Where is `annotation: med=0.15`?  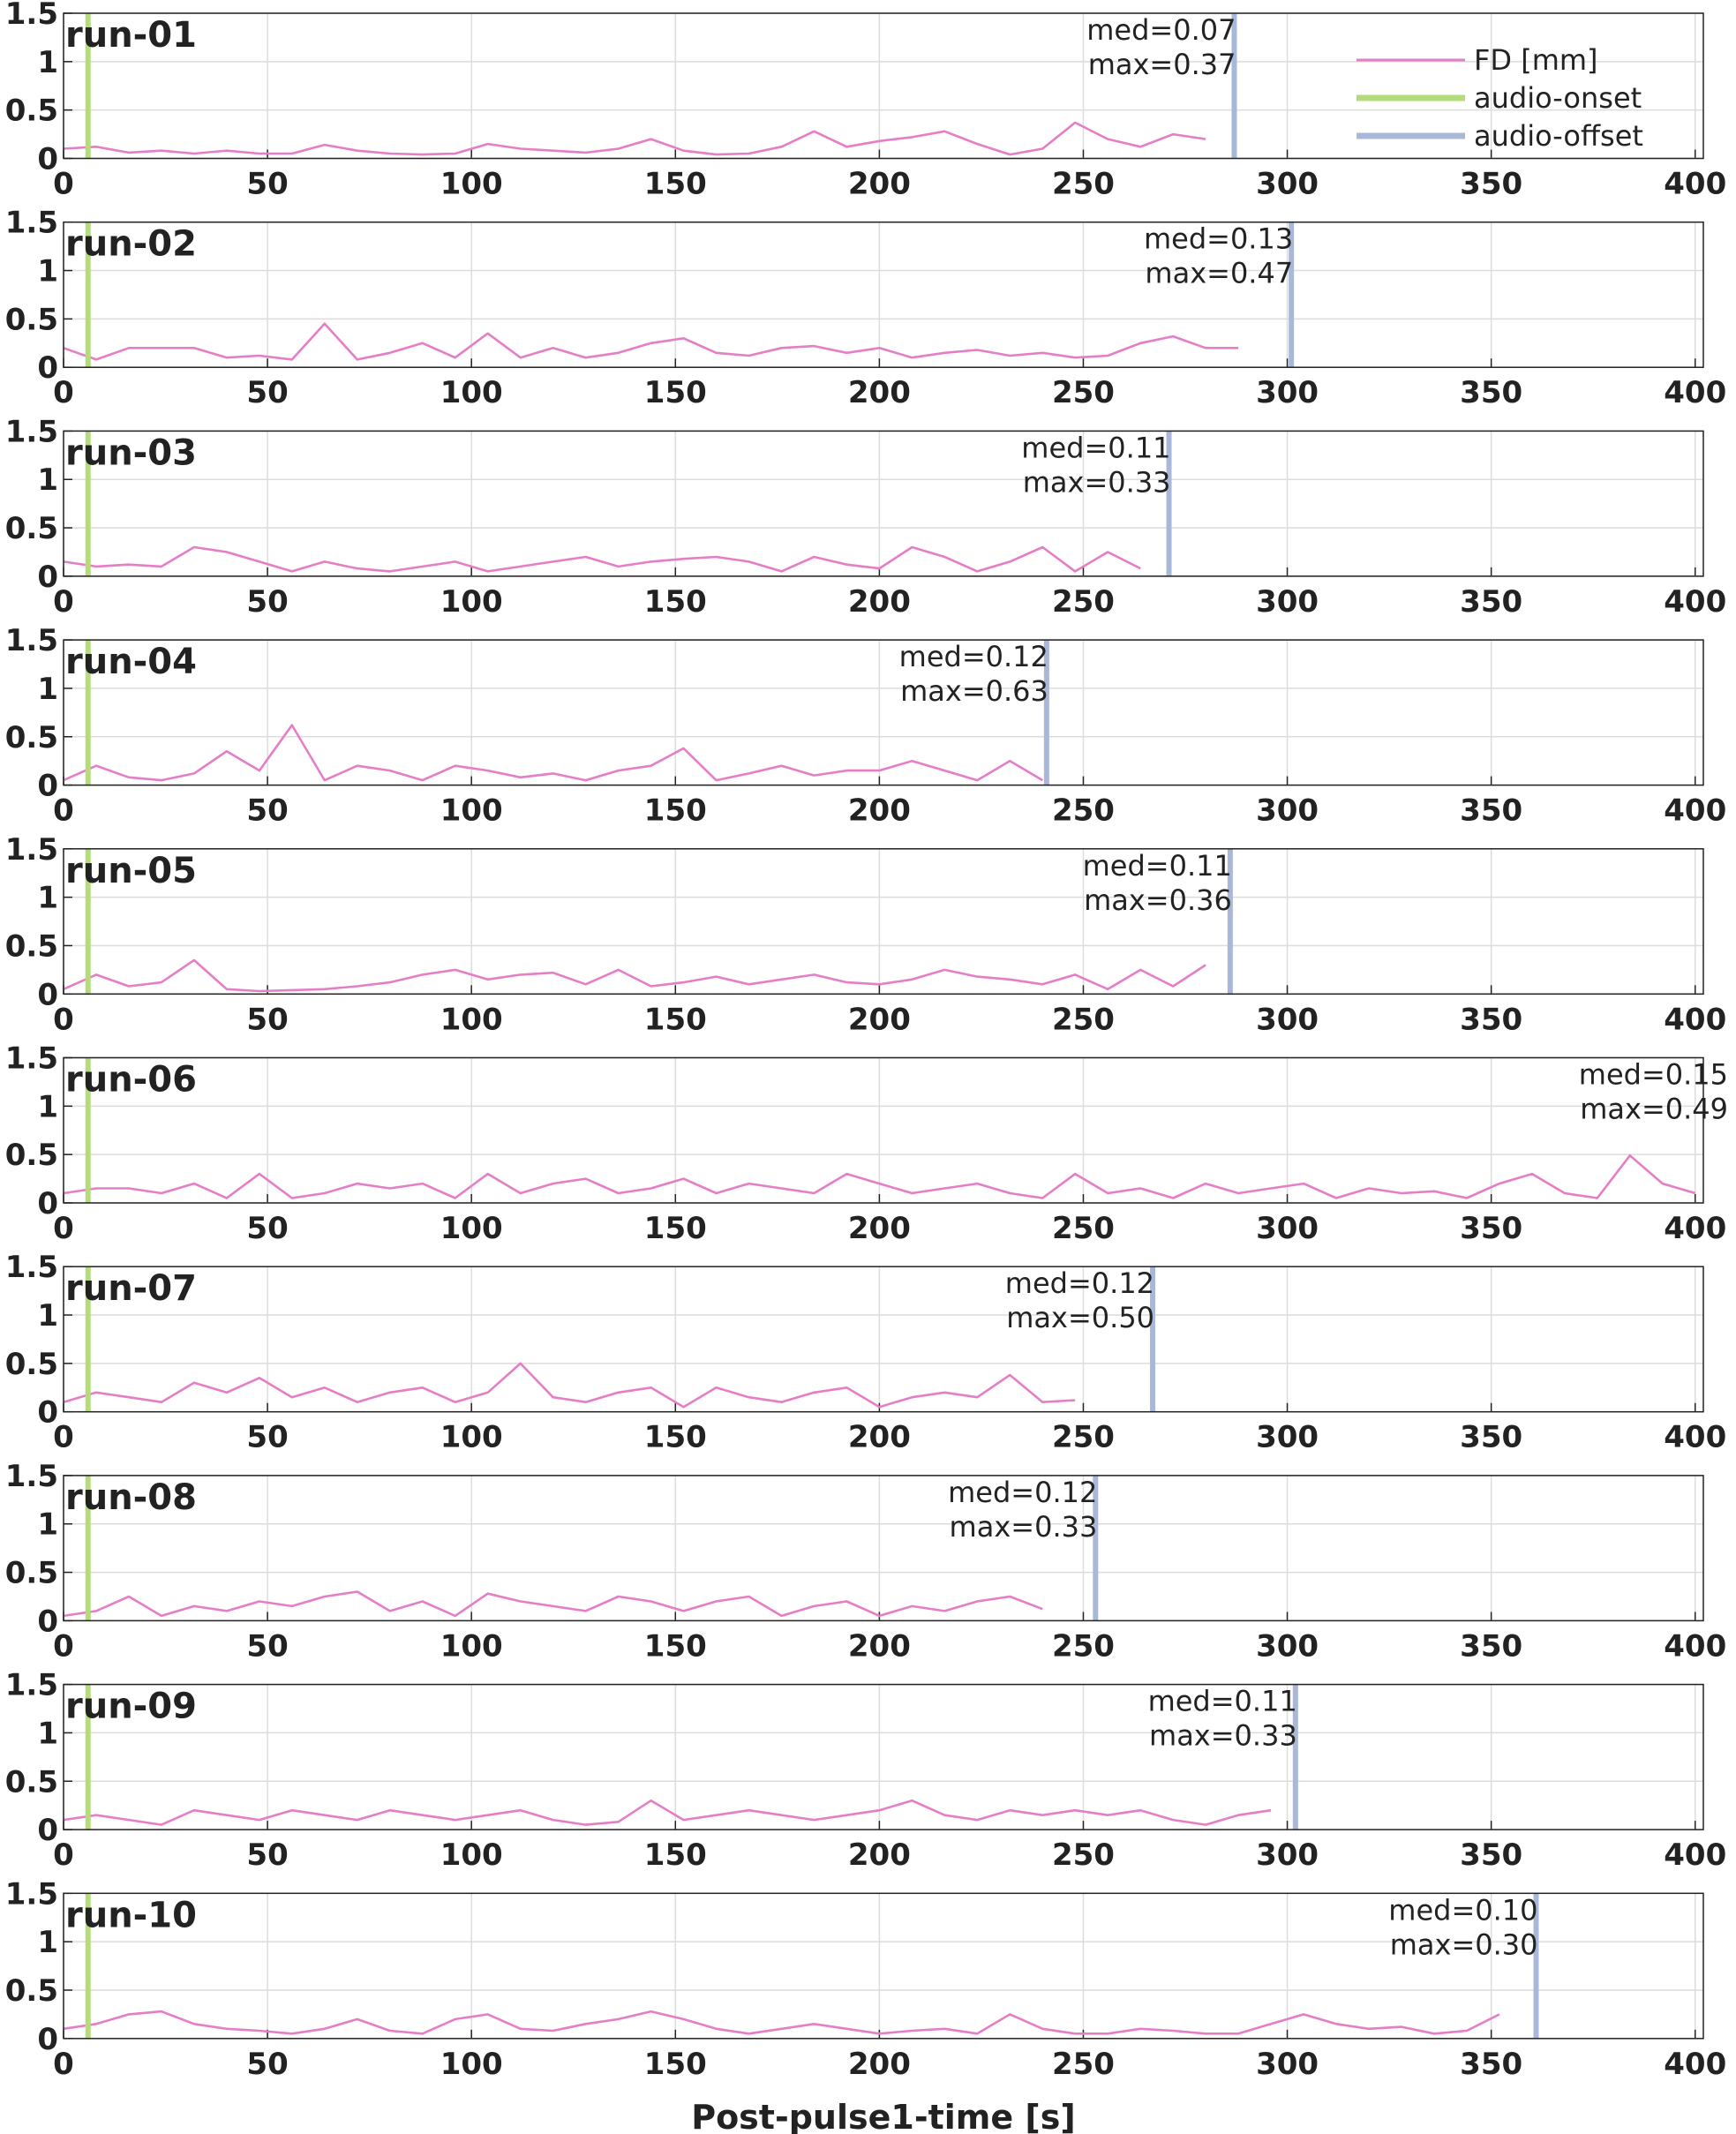
annotation: med=0.15 is located at coordinates (1654, 1075).